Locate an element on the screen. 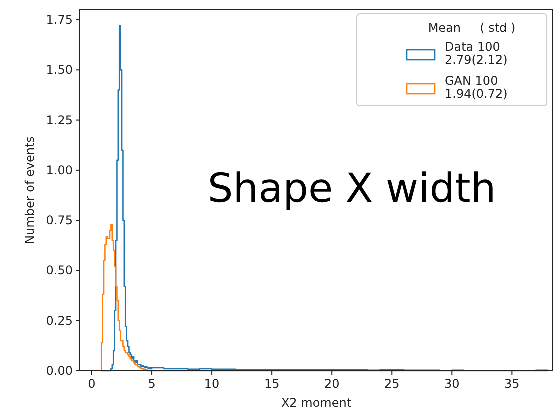  y-tick-label: 1.25 is located at coordinates (59, 120).